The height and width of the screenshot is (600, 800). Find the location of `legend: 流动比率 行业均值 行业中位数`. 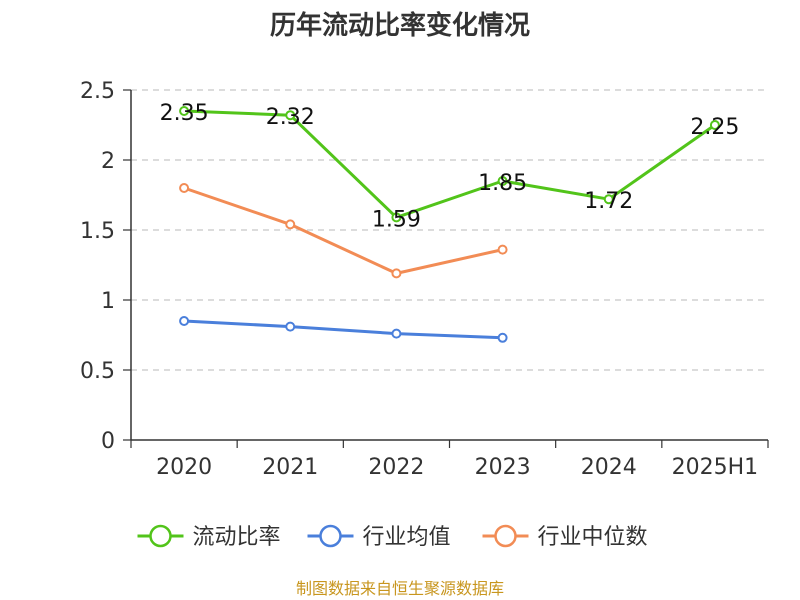

legend: 流动比率 行业均值 行业中位数 is located at coordinates (392, 537).